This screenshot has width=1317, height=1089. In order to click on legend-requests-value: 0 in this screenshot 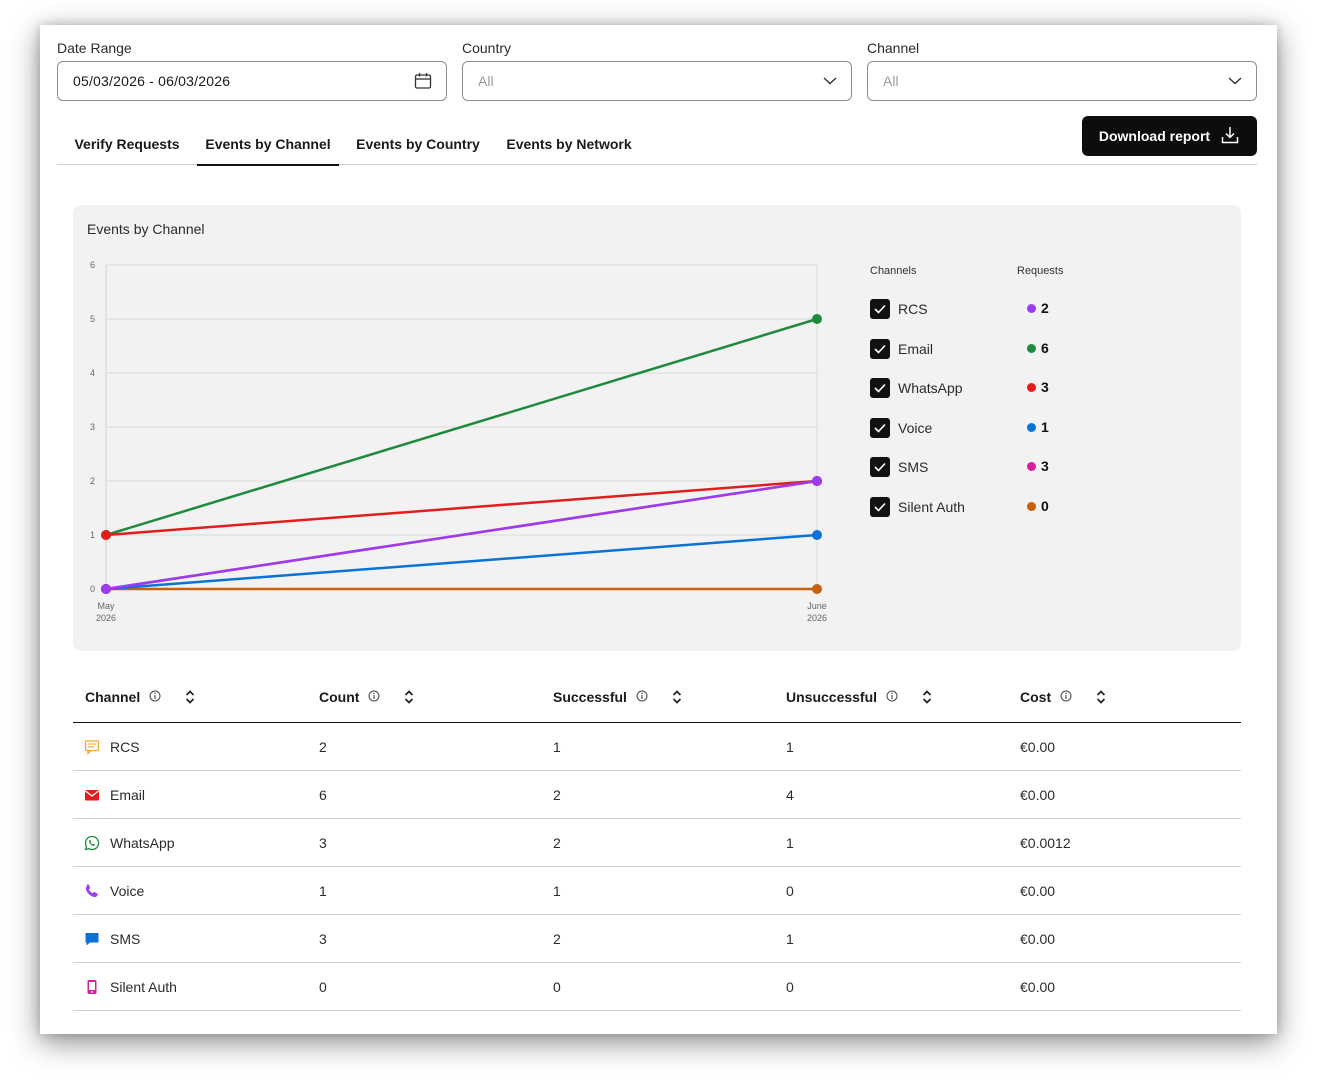, I will do `click(1045, 506)`.